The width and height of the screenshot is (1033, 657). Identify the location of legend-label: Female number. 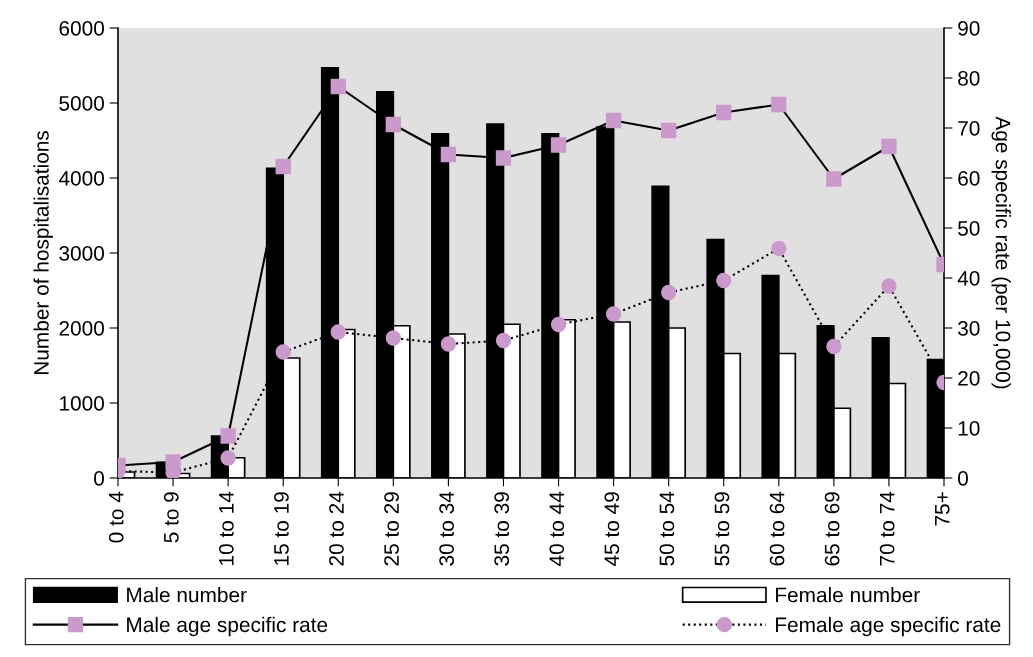
(848, 594).